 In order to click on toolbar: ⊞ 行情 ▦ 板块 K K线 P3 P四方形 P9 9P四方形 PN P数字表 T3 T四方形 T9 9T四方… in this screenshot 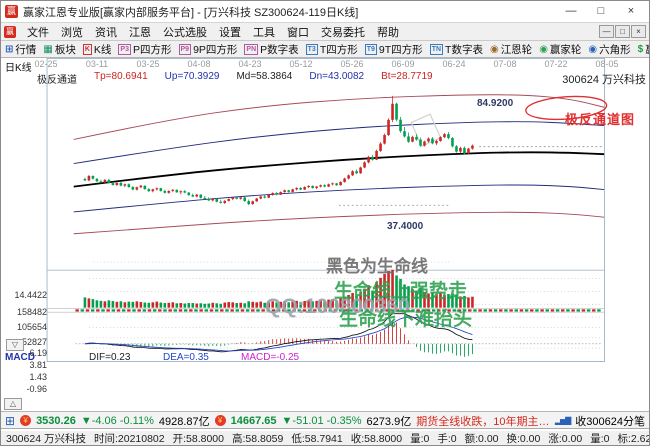, I will do `click(325, 49)`.